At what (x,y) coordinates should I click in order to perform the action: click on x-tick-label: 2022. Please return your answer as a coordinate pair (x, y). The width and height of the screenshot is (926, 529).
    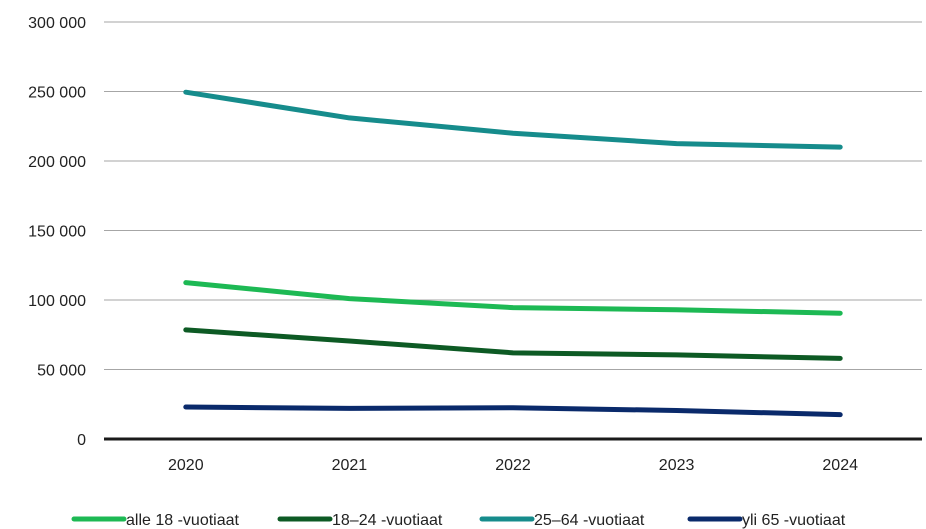
    Looking at the image, I should click on (513, 465).